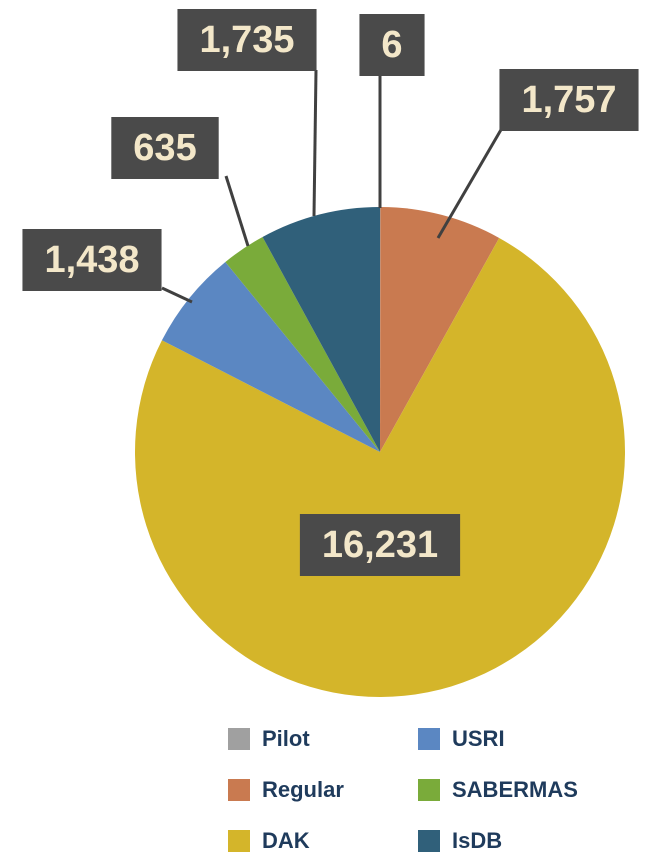  I want to click on value-label: 1,757, so click(568, 100).